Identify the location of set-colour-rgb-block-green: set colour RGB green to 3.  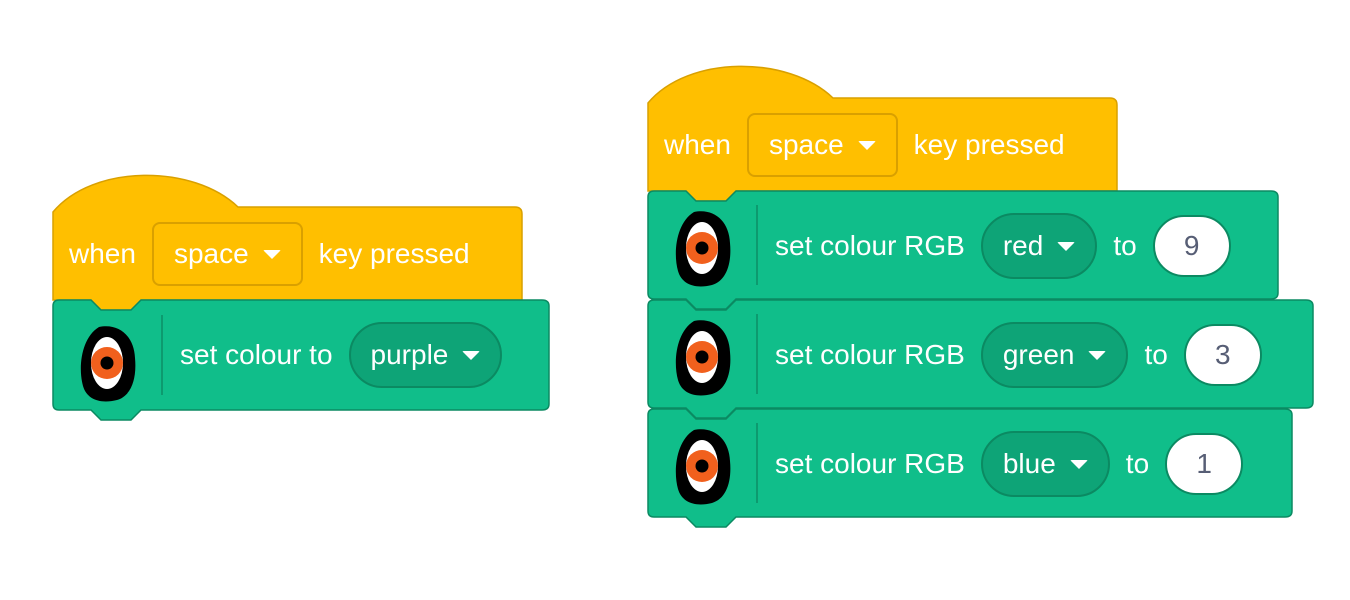
(980, 359).